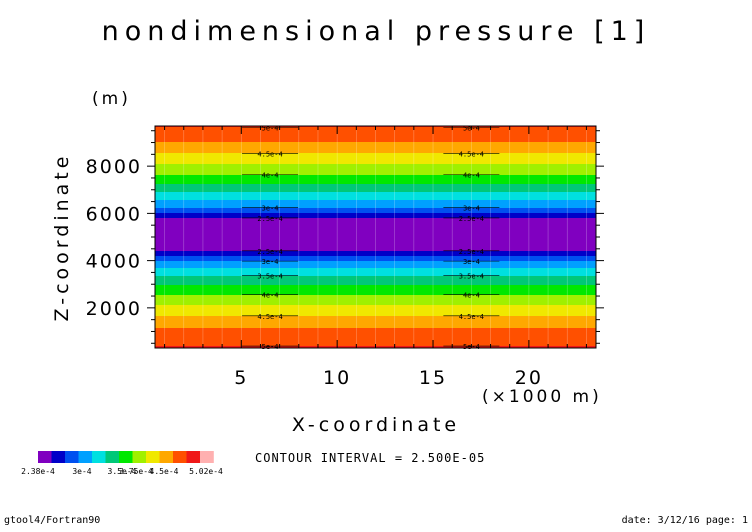  What do you see at coordinates (471, 277) in the screenshot?
I see `contour-label: 3.5e-4` at bounding box center [471, 277].